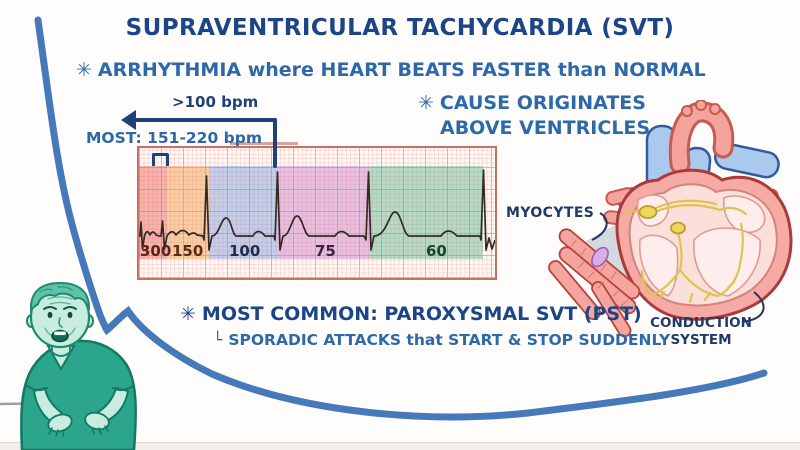  I want to click on ecg-rate-label: 300, so click(156, 251).